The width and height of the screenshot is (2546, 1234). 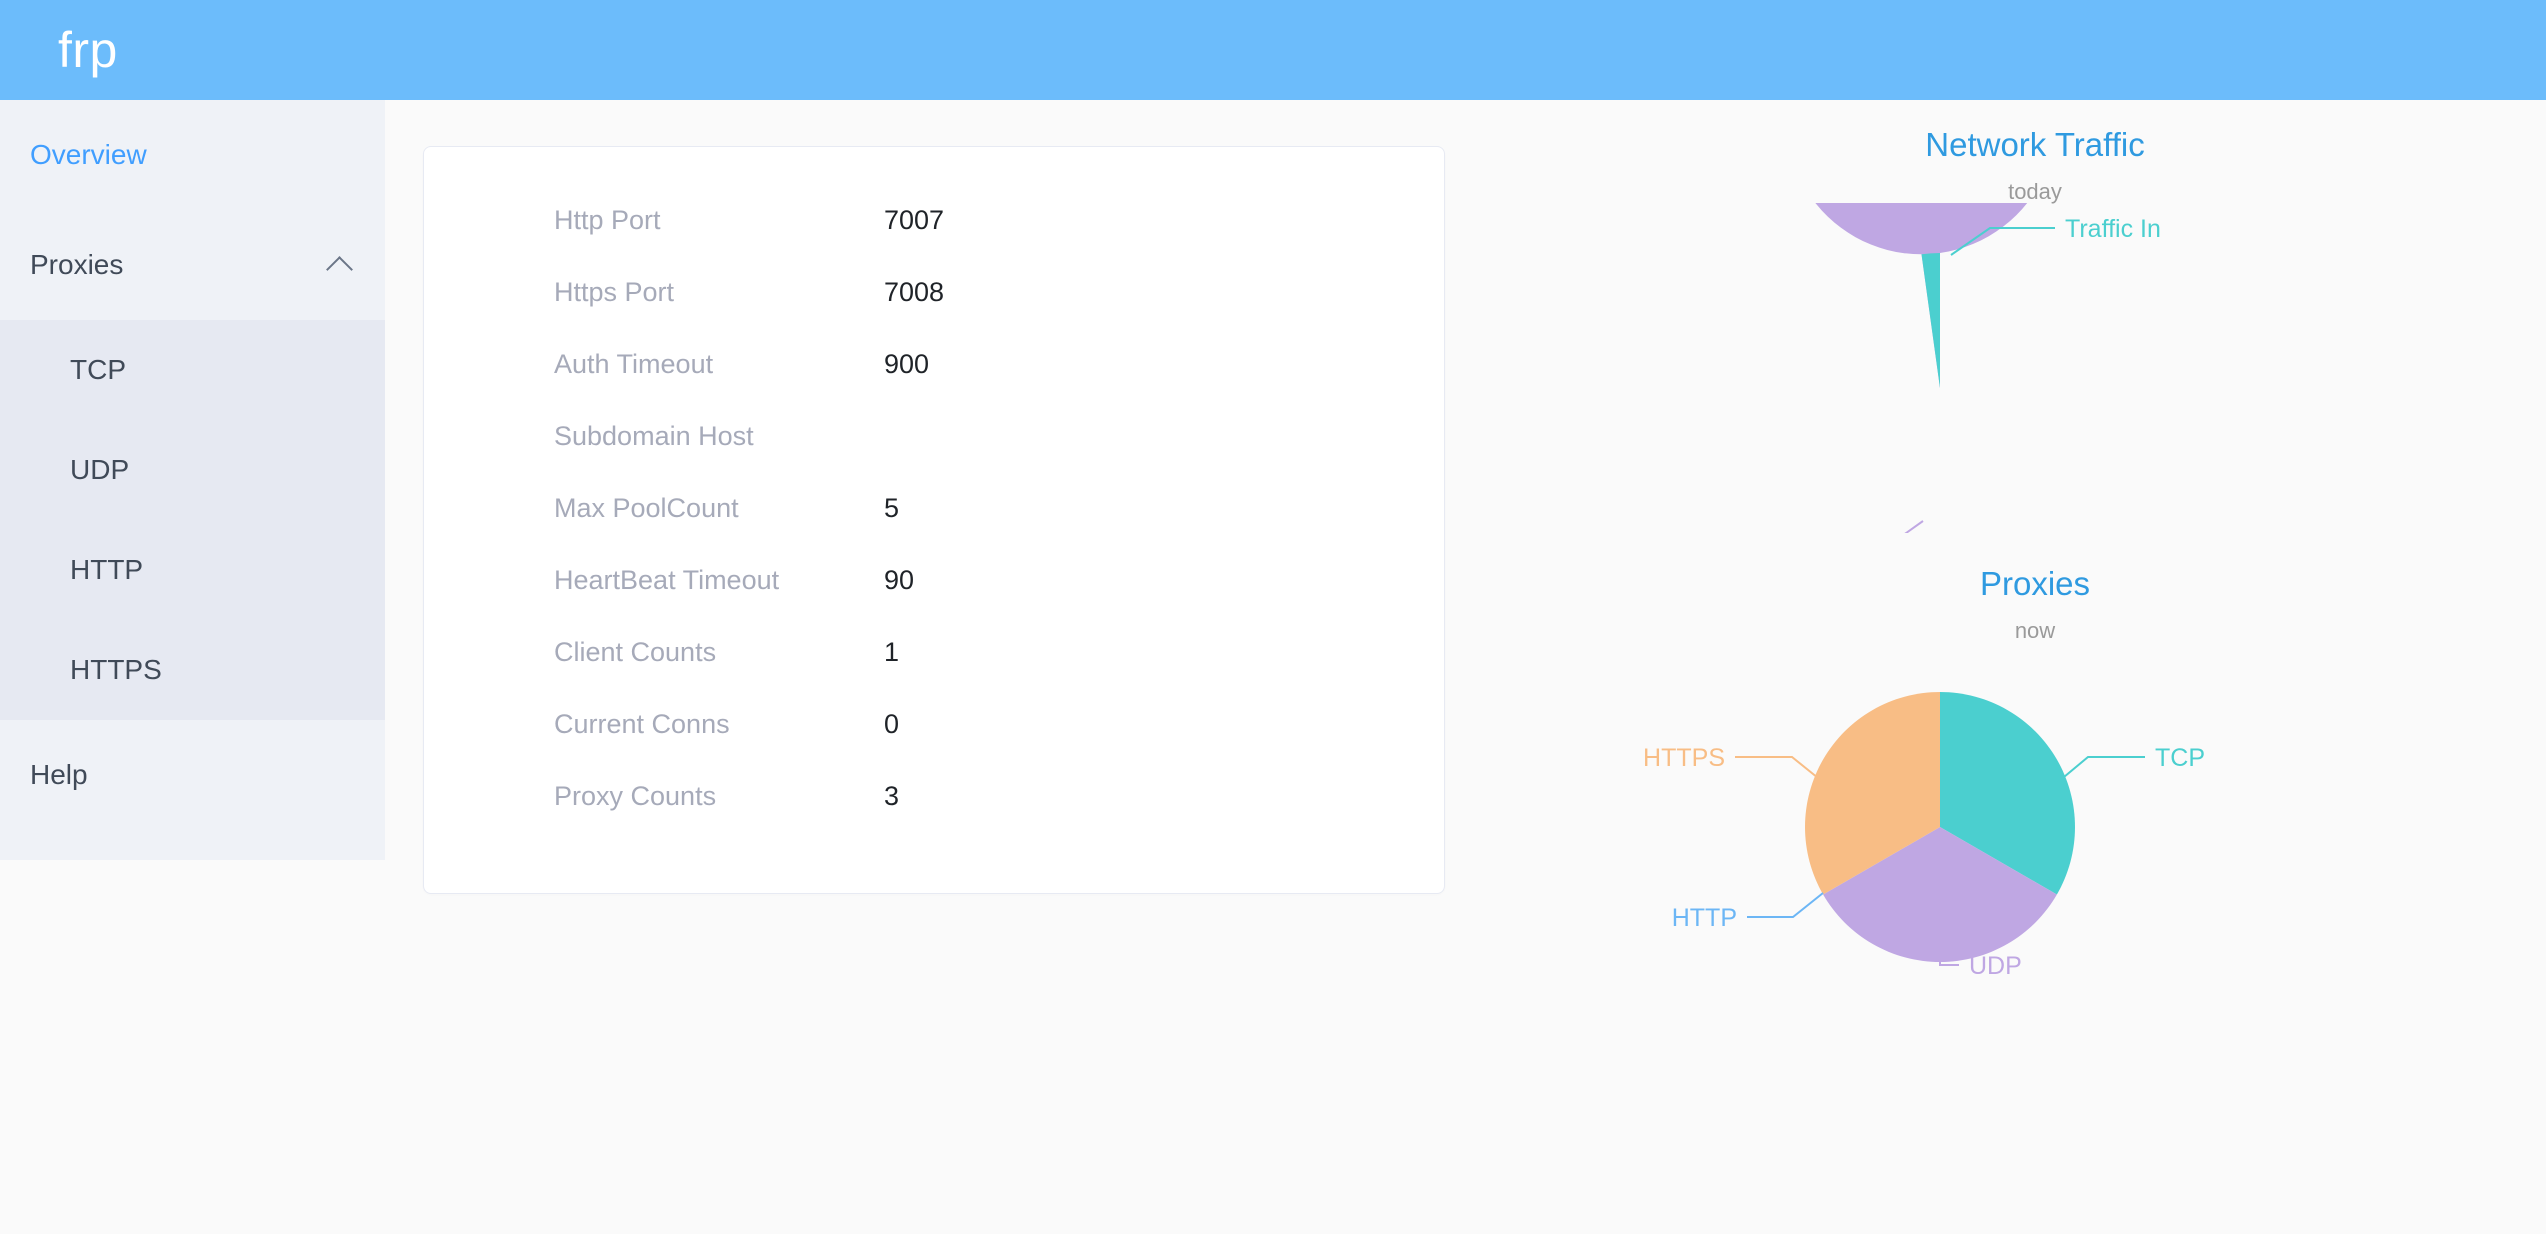 What do you see at coordinates (892, 652) in the screenshot?
I see `info-value: 1` at bounding box center [892, 652].